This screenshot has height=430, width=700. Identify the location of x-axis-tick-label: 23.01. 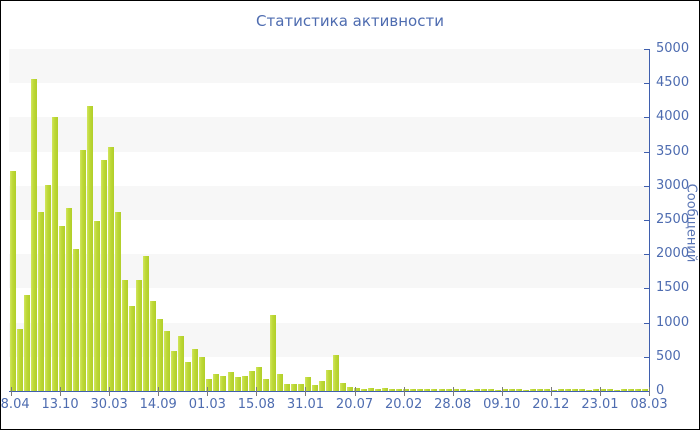
(600, 404).